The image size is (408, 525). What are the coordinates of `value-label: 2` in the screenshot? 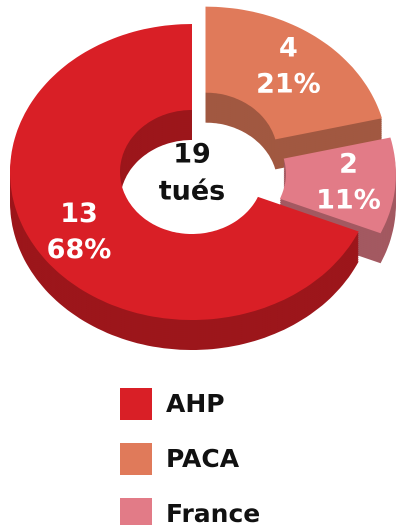 It's located at (348, 163).